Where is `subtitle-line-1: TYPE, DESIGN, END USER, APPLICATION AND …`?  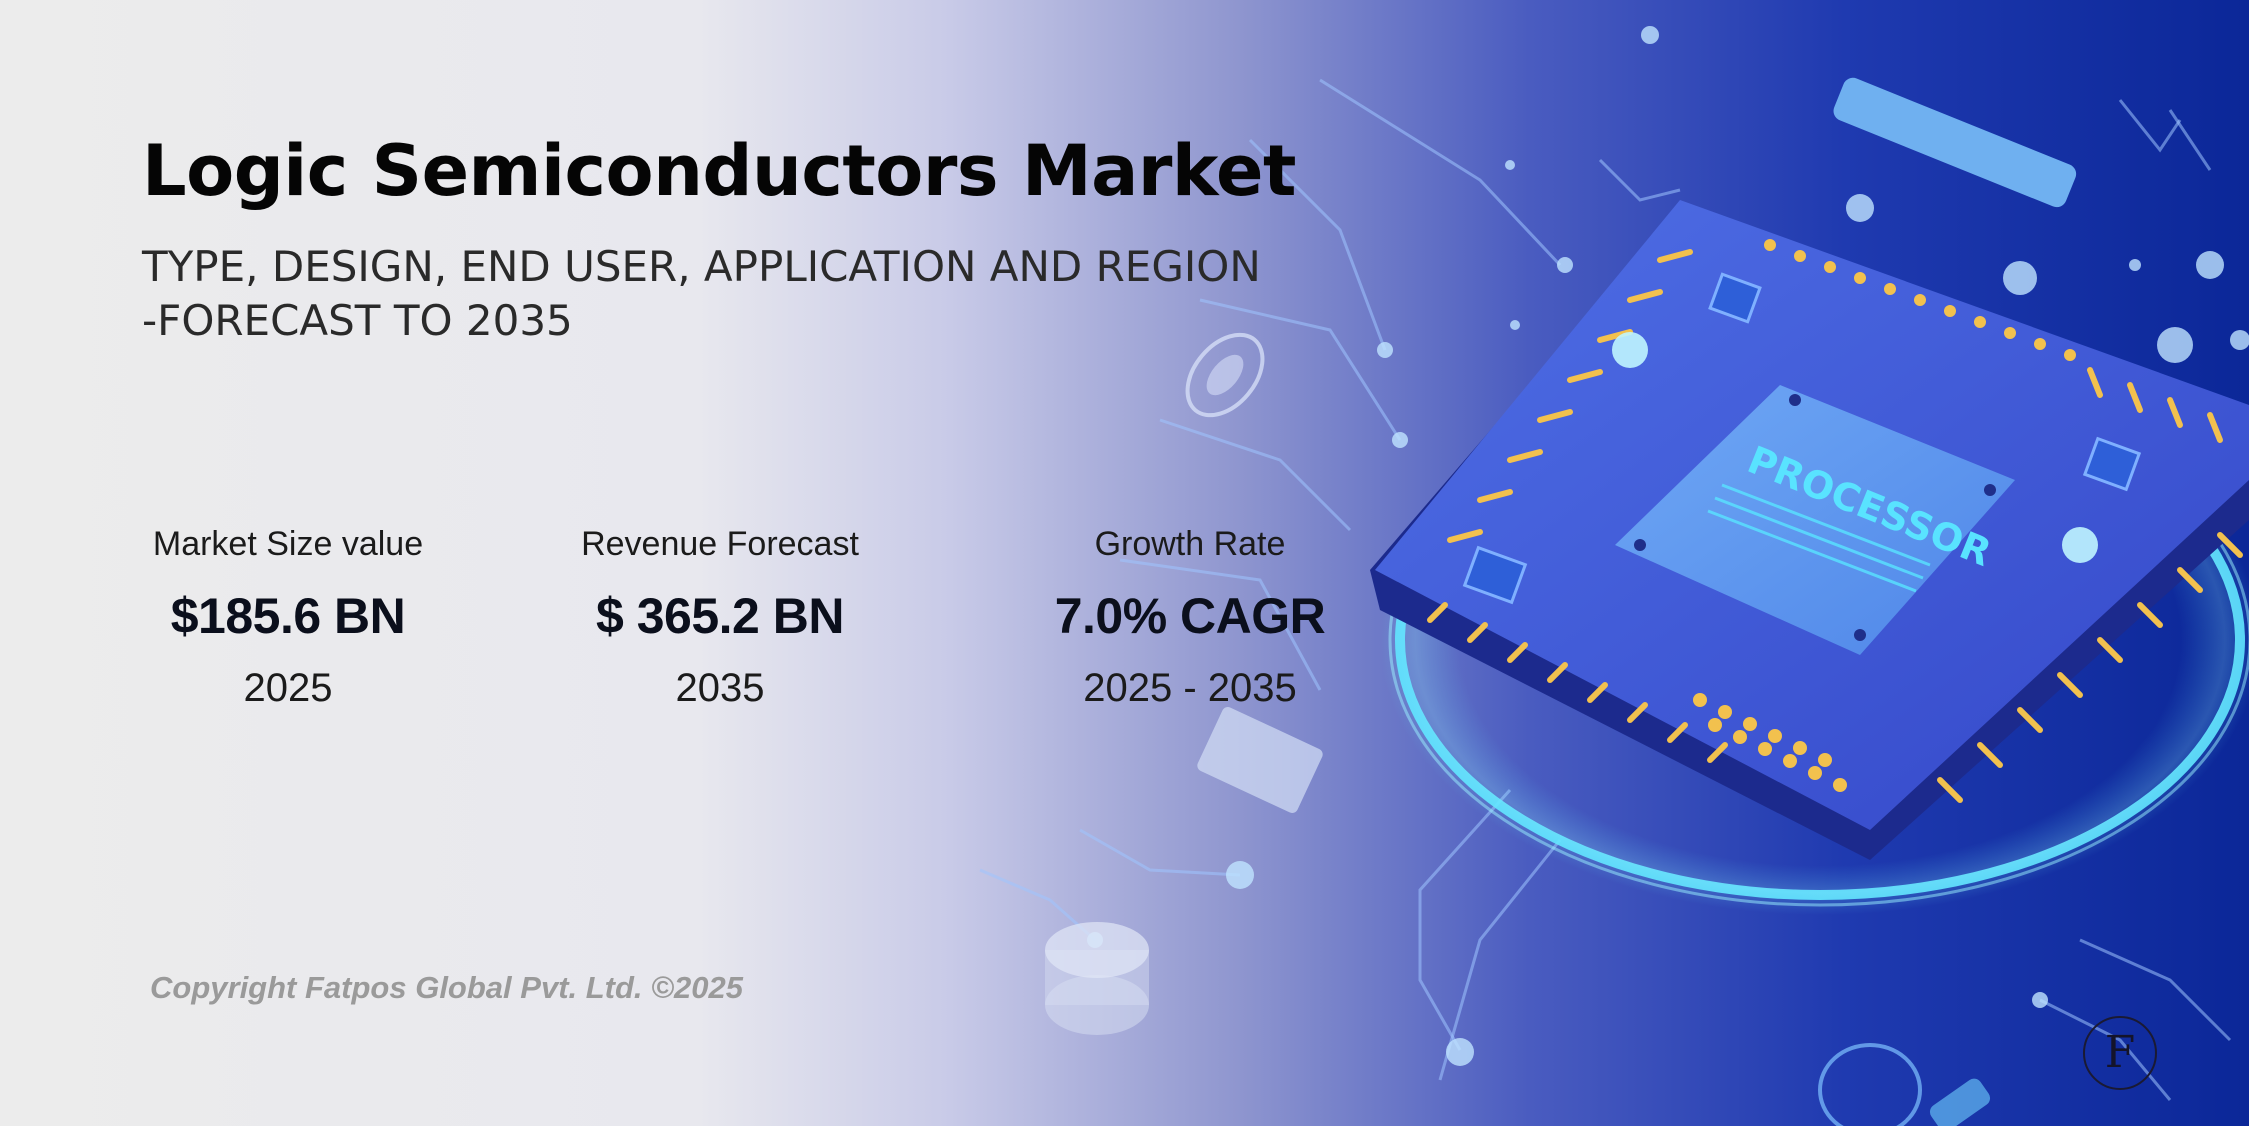
subtitle-line-1: TYPE, DESIGN, END USER, APPLICATION AND … is located at coordinates (701, 266).